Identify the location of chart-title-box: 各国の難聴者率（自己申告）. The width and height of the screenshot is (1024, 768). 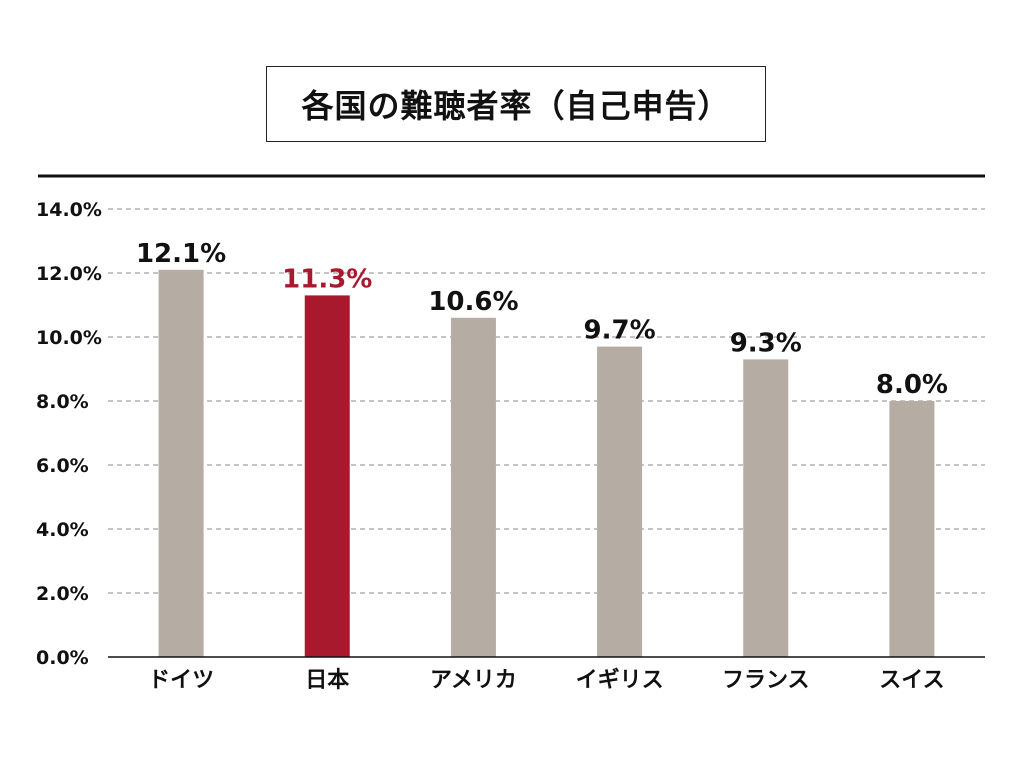
(516, 104).